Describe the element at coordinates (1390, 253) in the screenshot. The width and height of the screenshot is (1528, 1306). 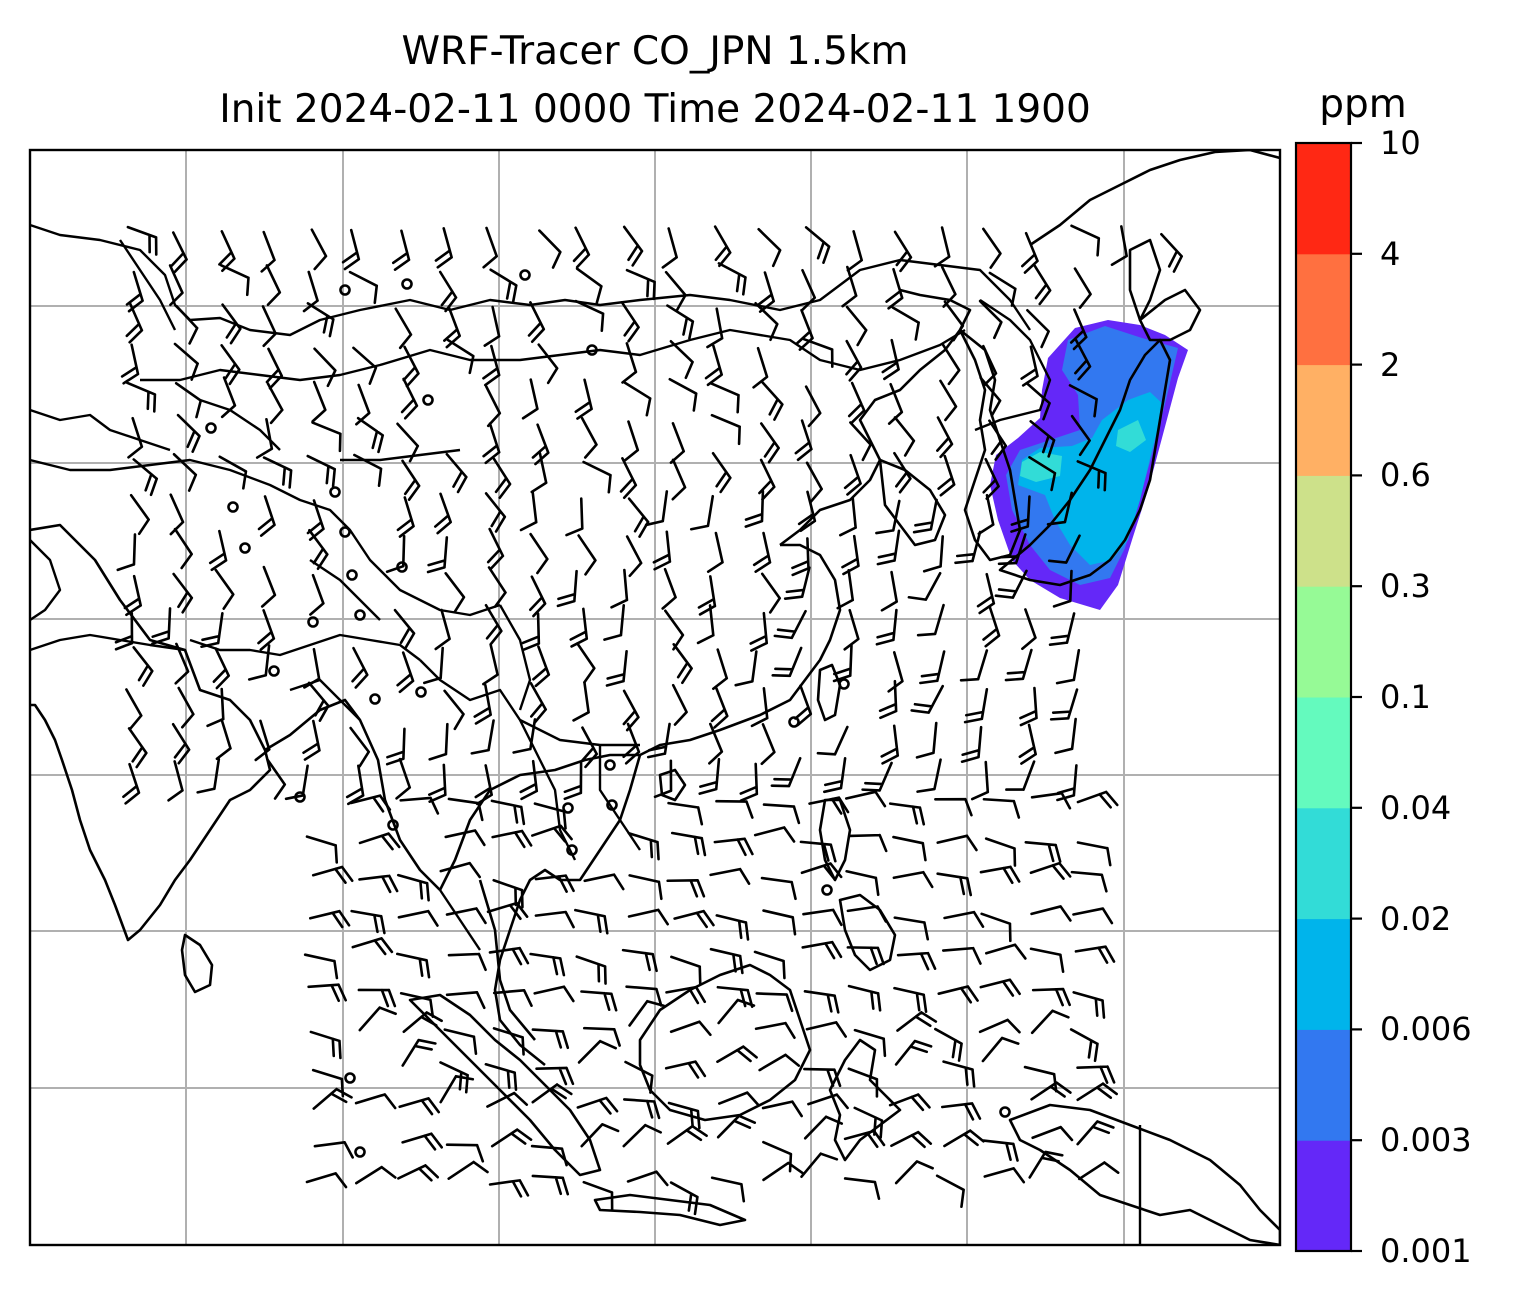
I see `colorbar-tick-label: 4` at that location.